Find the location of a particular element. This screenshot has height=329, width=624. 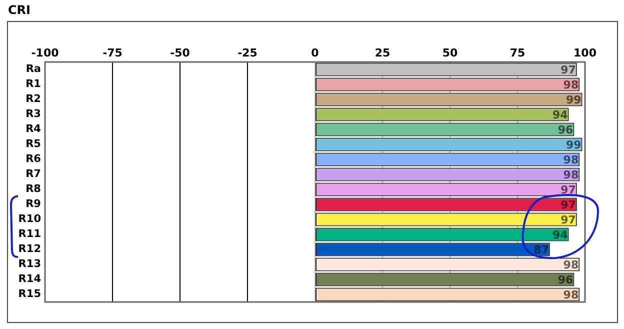

data-label: 87 is located at coordinates (541, 249).